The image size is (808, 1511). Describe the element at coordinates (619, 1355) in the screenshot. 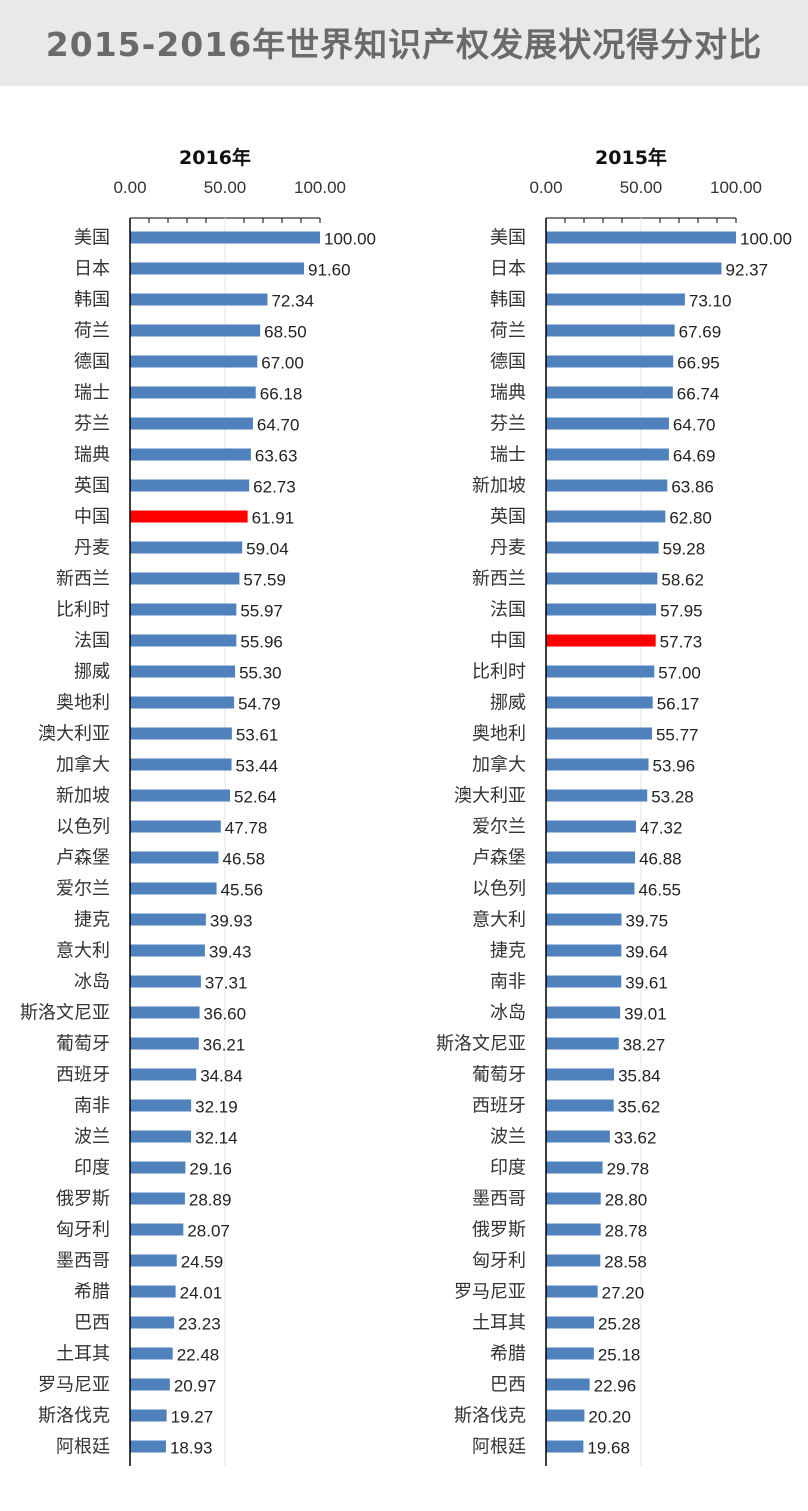

I see `c2015-value-label: 25.18` at that location.